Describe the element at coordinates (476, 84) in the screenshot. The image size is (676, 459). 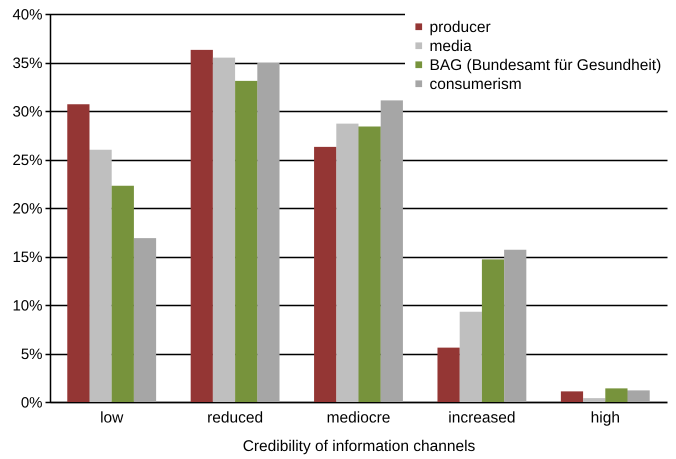
I see `legend-label: consumerism` at that location.